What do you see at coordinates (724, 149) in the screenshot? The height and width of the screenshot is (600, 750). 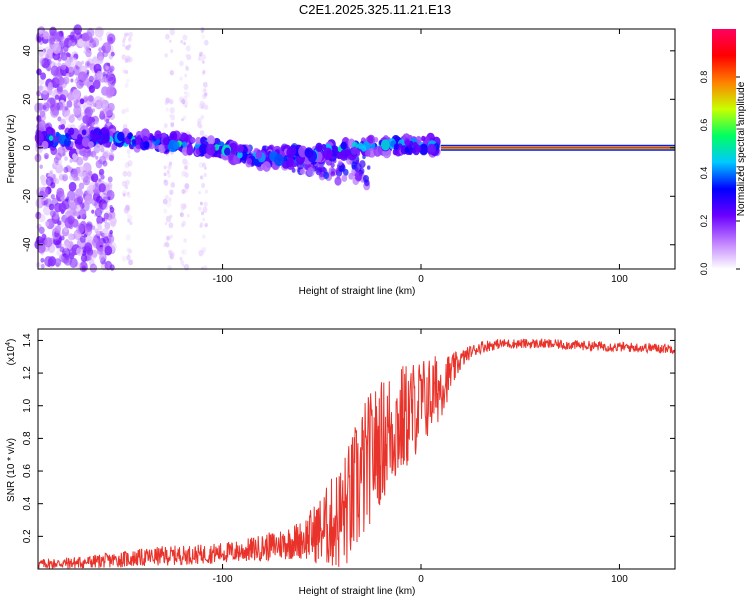 I see `colorbar-gradient` at bounding box center [724, 149].